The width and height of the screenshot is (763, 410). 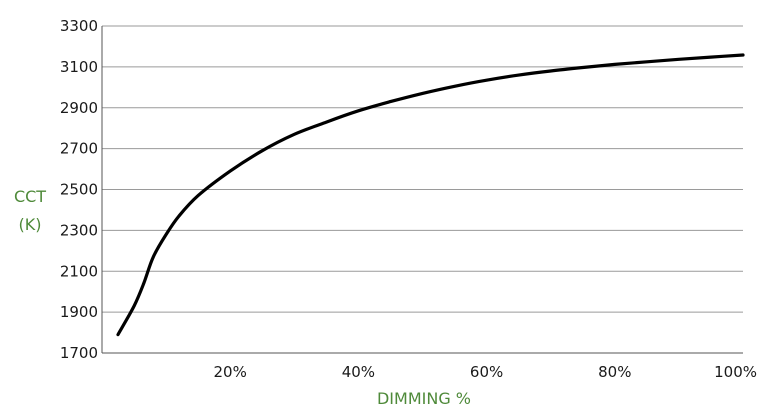 I want to click on x-tick-label-60: 60%, so click(x=486, y=372).